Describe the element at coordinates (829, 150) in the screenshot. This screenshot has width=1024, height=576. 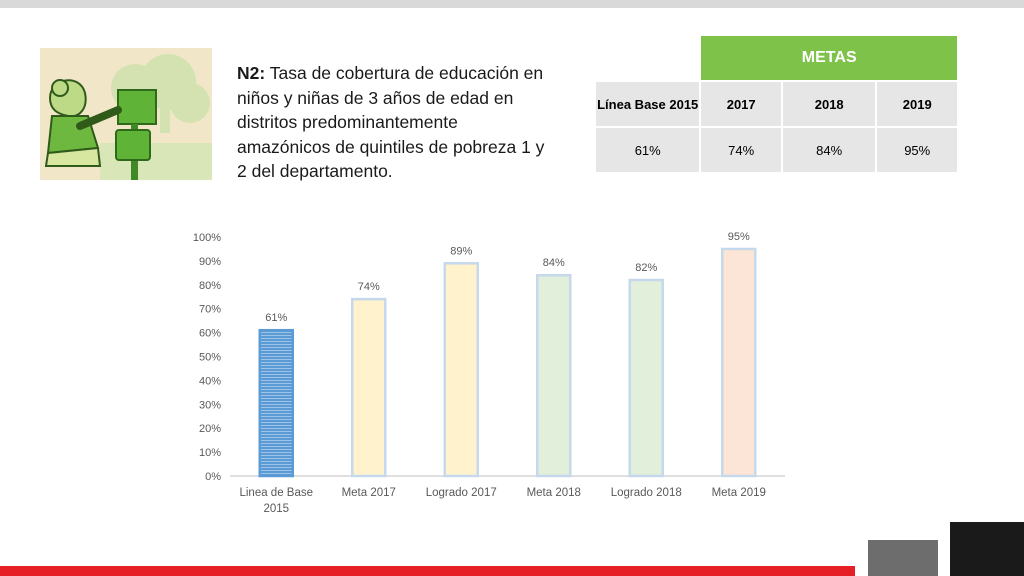
I see `table-cell: 84%` at that location.